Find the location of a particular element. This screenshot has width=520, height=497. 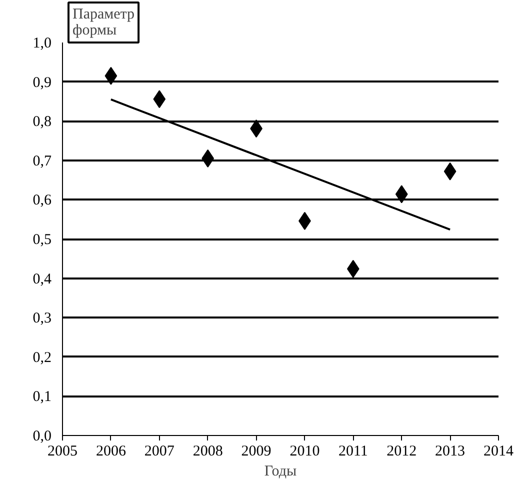

y-axis-title: Параметр формы is located at coordinates (103, 22).